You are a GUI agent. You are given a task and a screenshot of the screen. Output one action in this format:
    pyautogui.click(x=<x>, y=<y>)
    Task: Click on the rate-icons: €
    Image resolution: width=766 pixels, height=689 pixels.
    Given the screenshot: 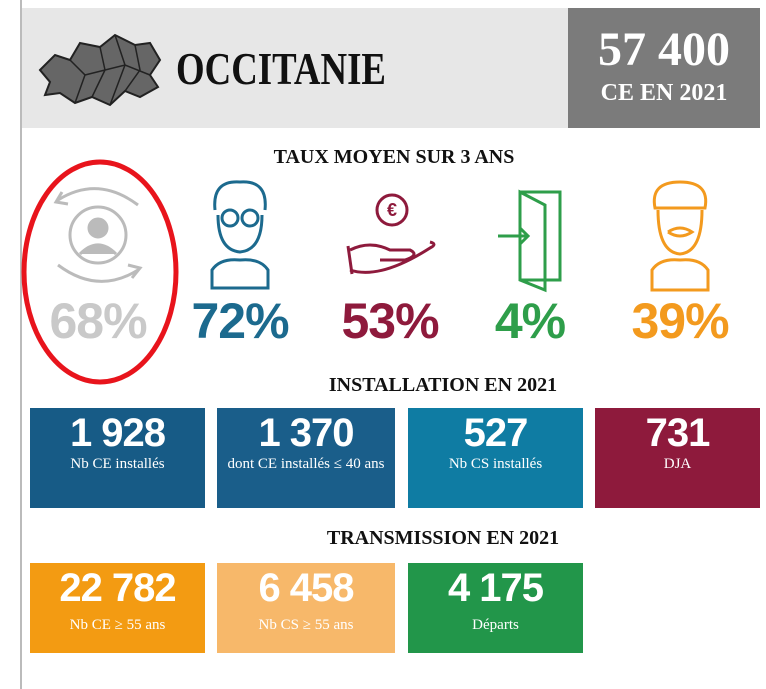 What is the action you would take?
    pyautogui.click(x=381, y=236)
    